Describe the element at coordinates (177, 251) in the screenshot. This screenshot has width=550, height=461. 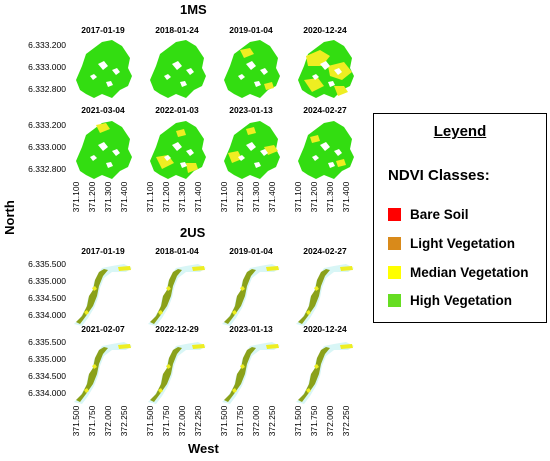
I see `panel-date-label: 2018-01-04` at that location.